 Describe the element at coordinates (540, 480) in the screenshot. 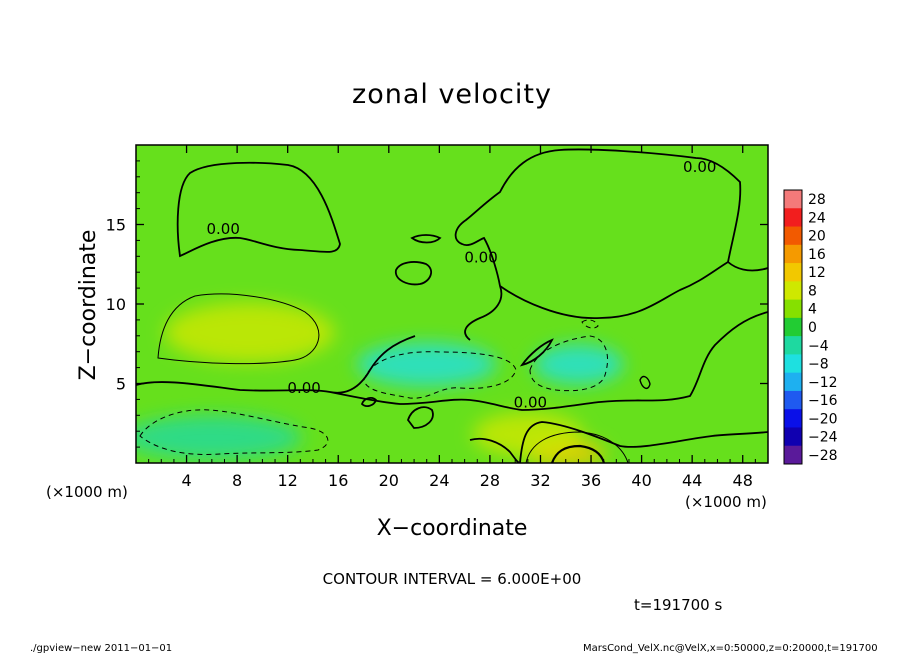

I see `x-tick-label: 32` at that location.